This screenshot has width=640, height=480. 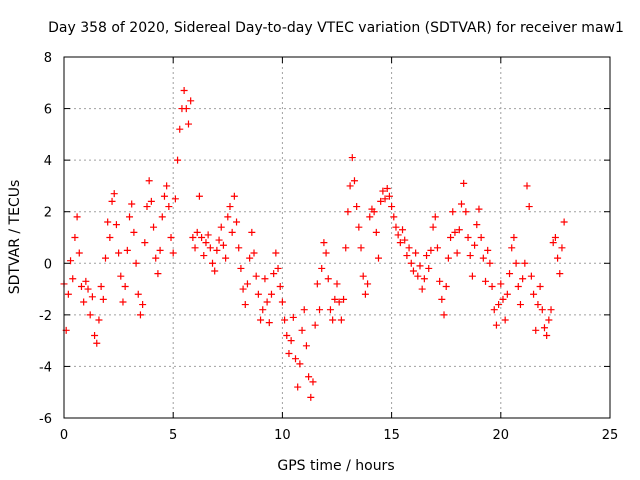 What do you see at coordinates (48, 110) in the screenshot?
I see `y-tick-label: 6` at bounding box center [48, 110].